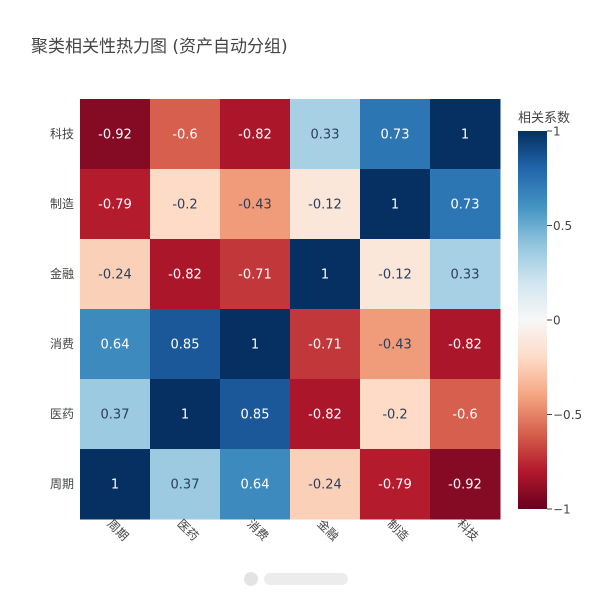 The width and height of the screenshot is (601, 598). Describe the element at coordinates (62, 204) in the screenshot. I see `y-tick-label: 制造` at that location.